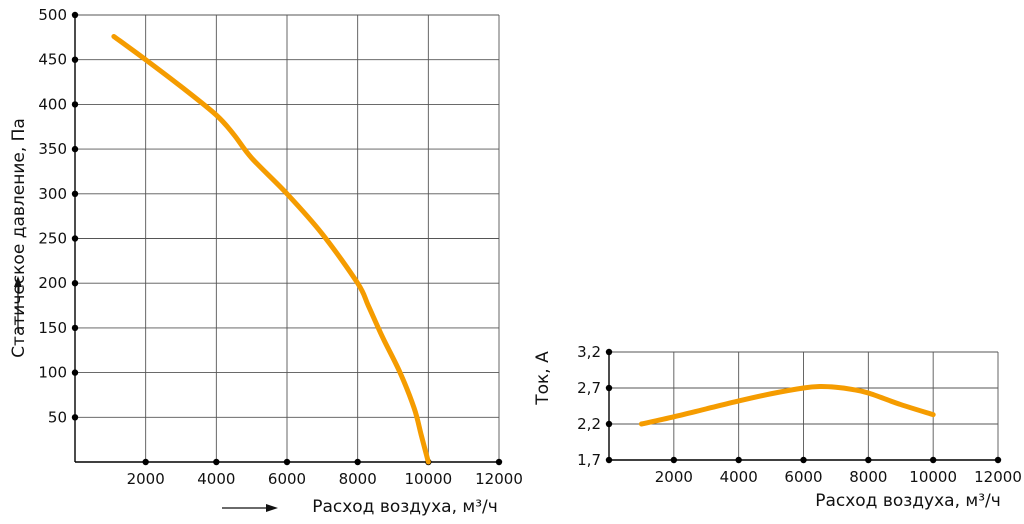  Describe the element at coordinates (52, 283) in the screenshot. I see `y-tick-label: 200` at that location.